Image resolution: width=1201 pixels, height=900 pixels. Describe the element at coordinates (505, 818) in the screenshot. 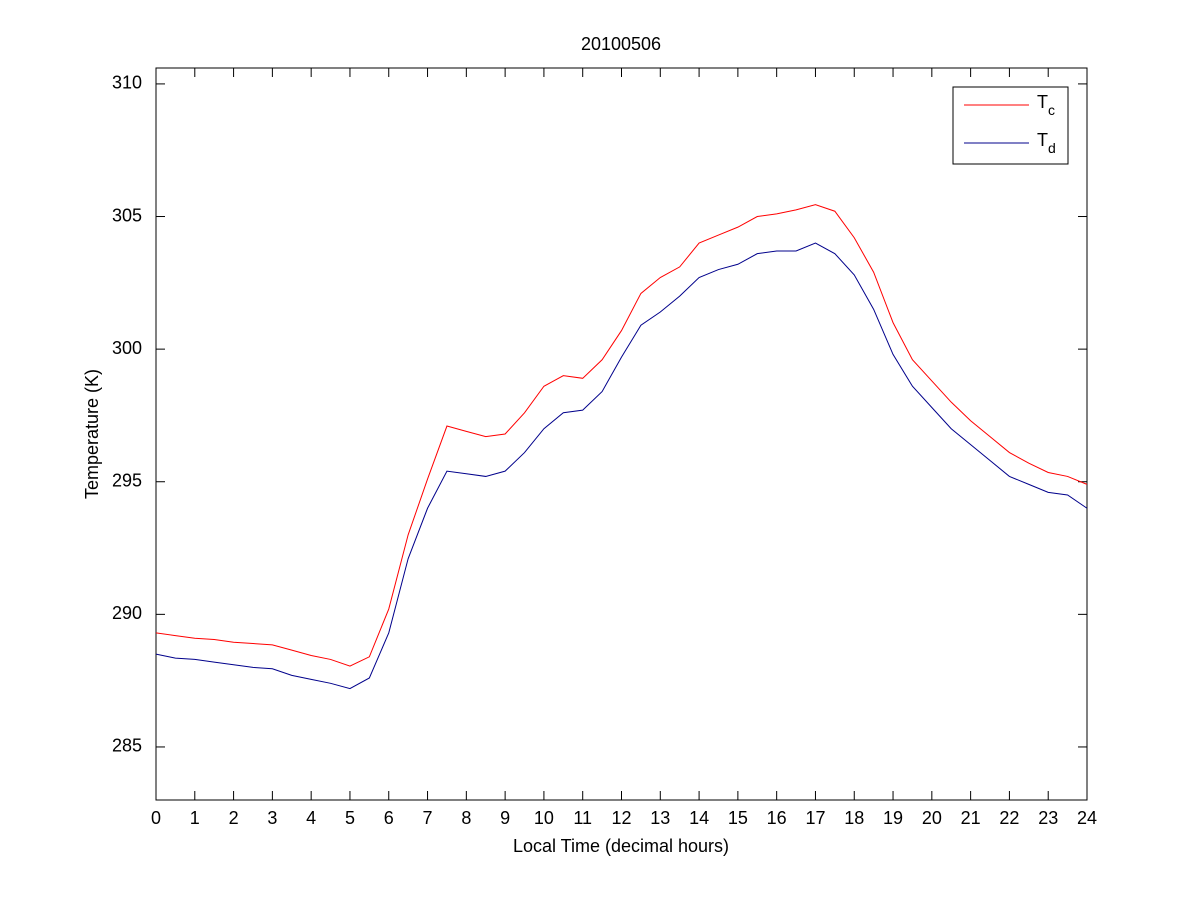

I see `x-tick-label: 9` at that location.